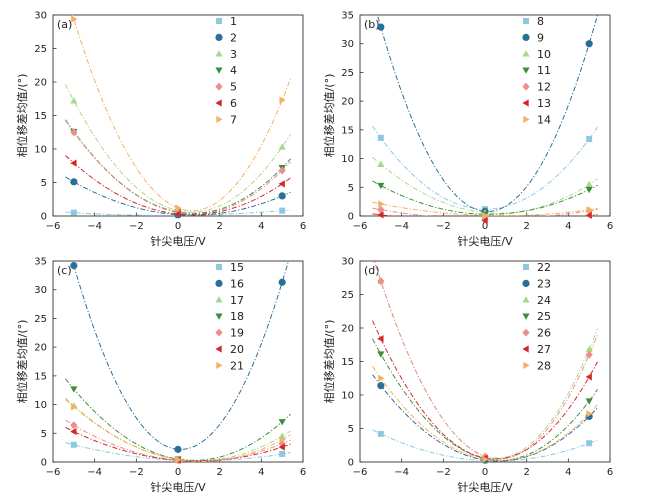  What do you see at coordinates (237, 333) in the screenshot?
I see `legend-label-19: 19` at bounding box center [237, 333].